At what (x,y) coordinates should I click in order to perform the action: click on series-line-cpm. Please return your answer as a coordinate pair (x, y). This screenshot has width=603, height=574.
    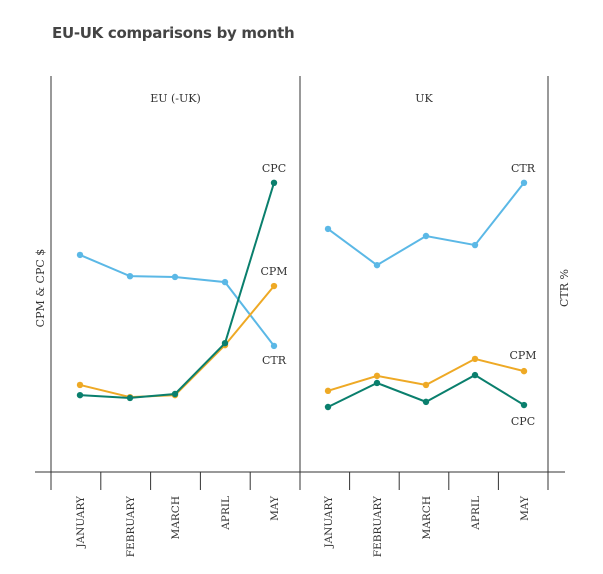
    Looking at the image, I should click on (177, 342).